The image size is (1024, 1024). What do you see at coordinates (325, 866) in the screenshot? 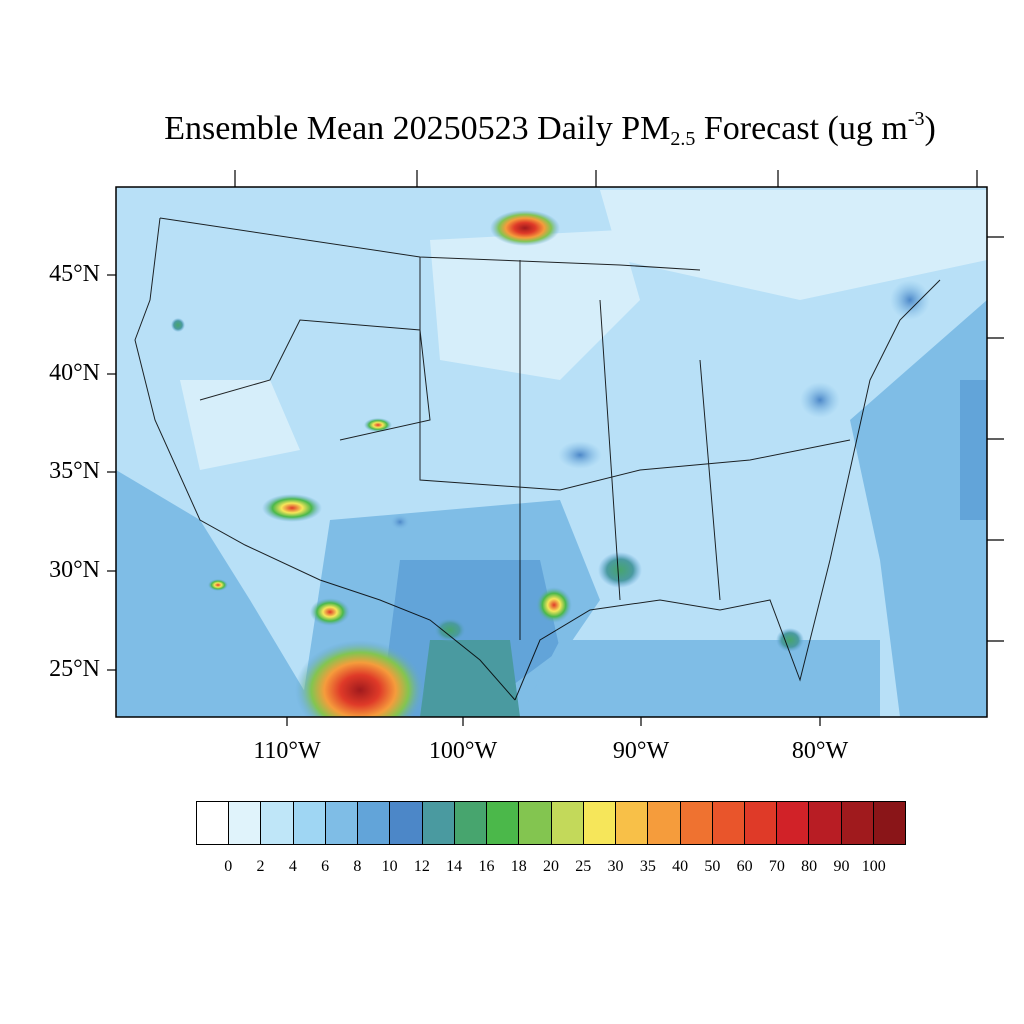
I see `colorbar-label: 6` at bounding box center [325, 866].